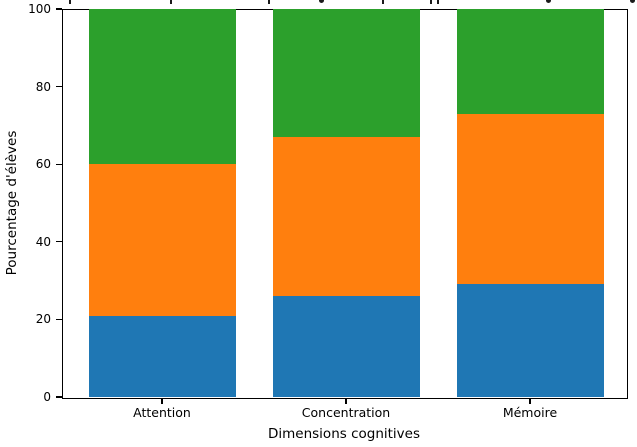 The width and height of the screenshot is (637, 447). I want to click on bar-segment-segment-bottom-attention, so click(162, 356).